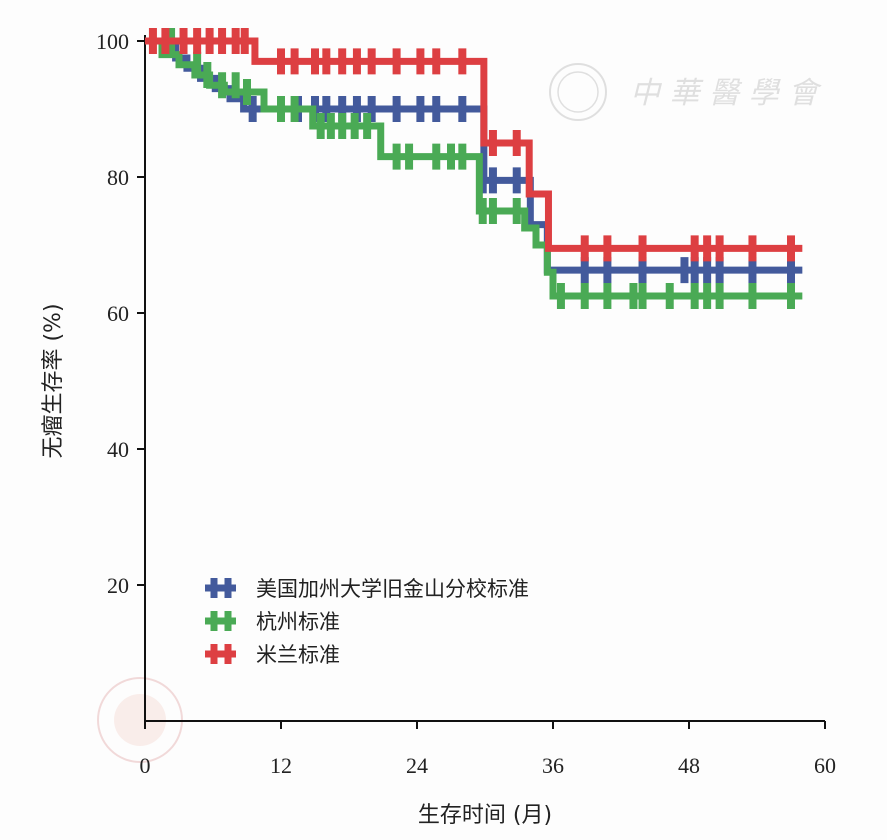  Describe the element at coordinates (145, 765) in the screenshot. I see `x-tick-label: 0` at that location.